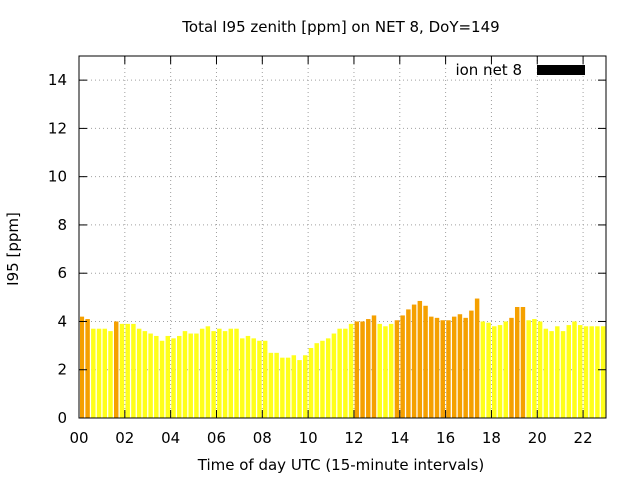 This screenshot has width=640, height=480. Describe the element at coordinates (537, 438) in the screenshot. I see `x-tick-label: 20` at that location.